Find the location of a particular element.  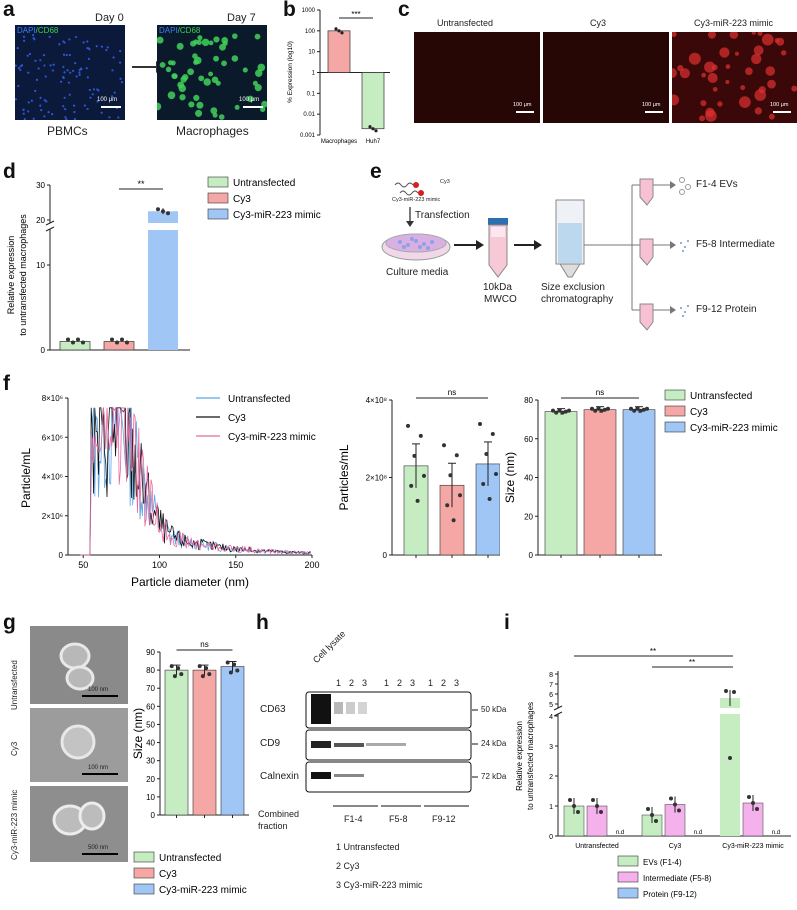

legend-label: Cy3 is located at coordinates (237, 418).